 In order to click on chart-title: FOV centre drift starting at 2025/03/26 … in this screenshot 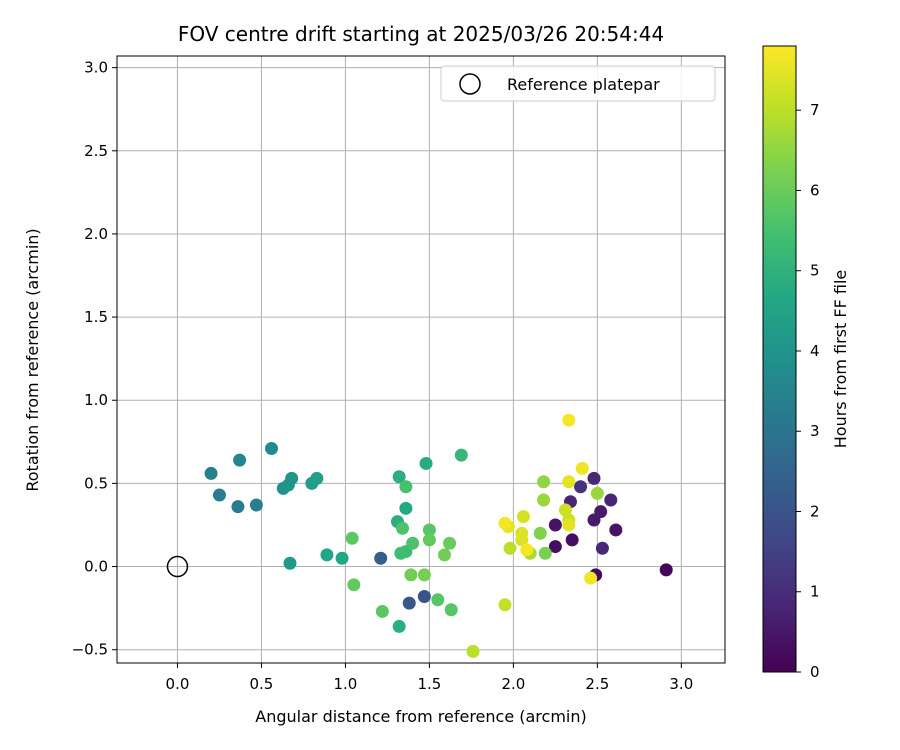, I will do `click(421, 34)`.